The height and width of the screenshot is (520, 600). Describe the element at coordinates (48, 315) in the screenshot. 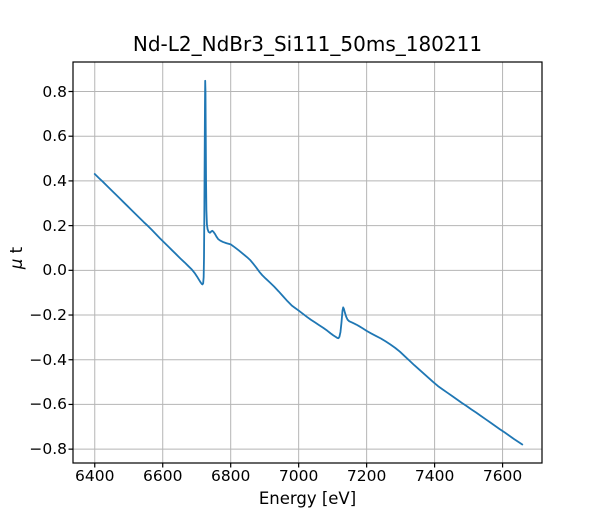

I see `y-tick-label: −0.2` at that location.